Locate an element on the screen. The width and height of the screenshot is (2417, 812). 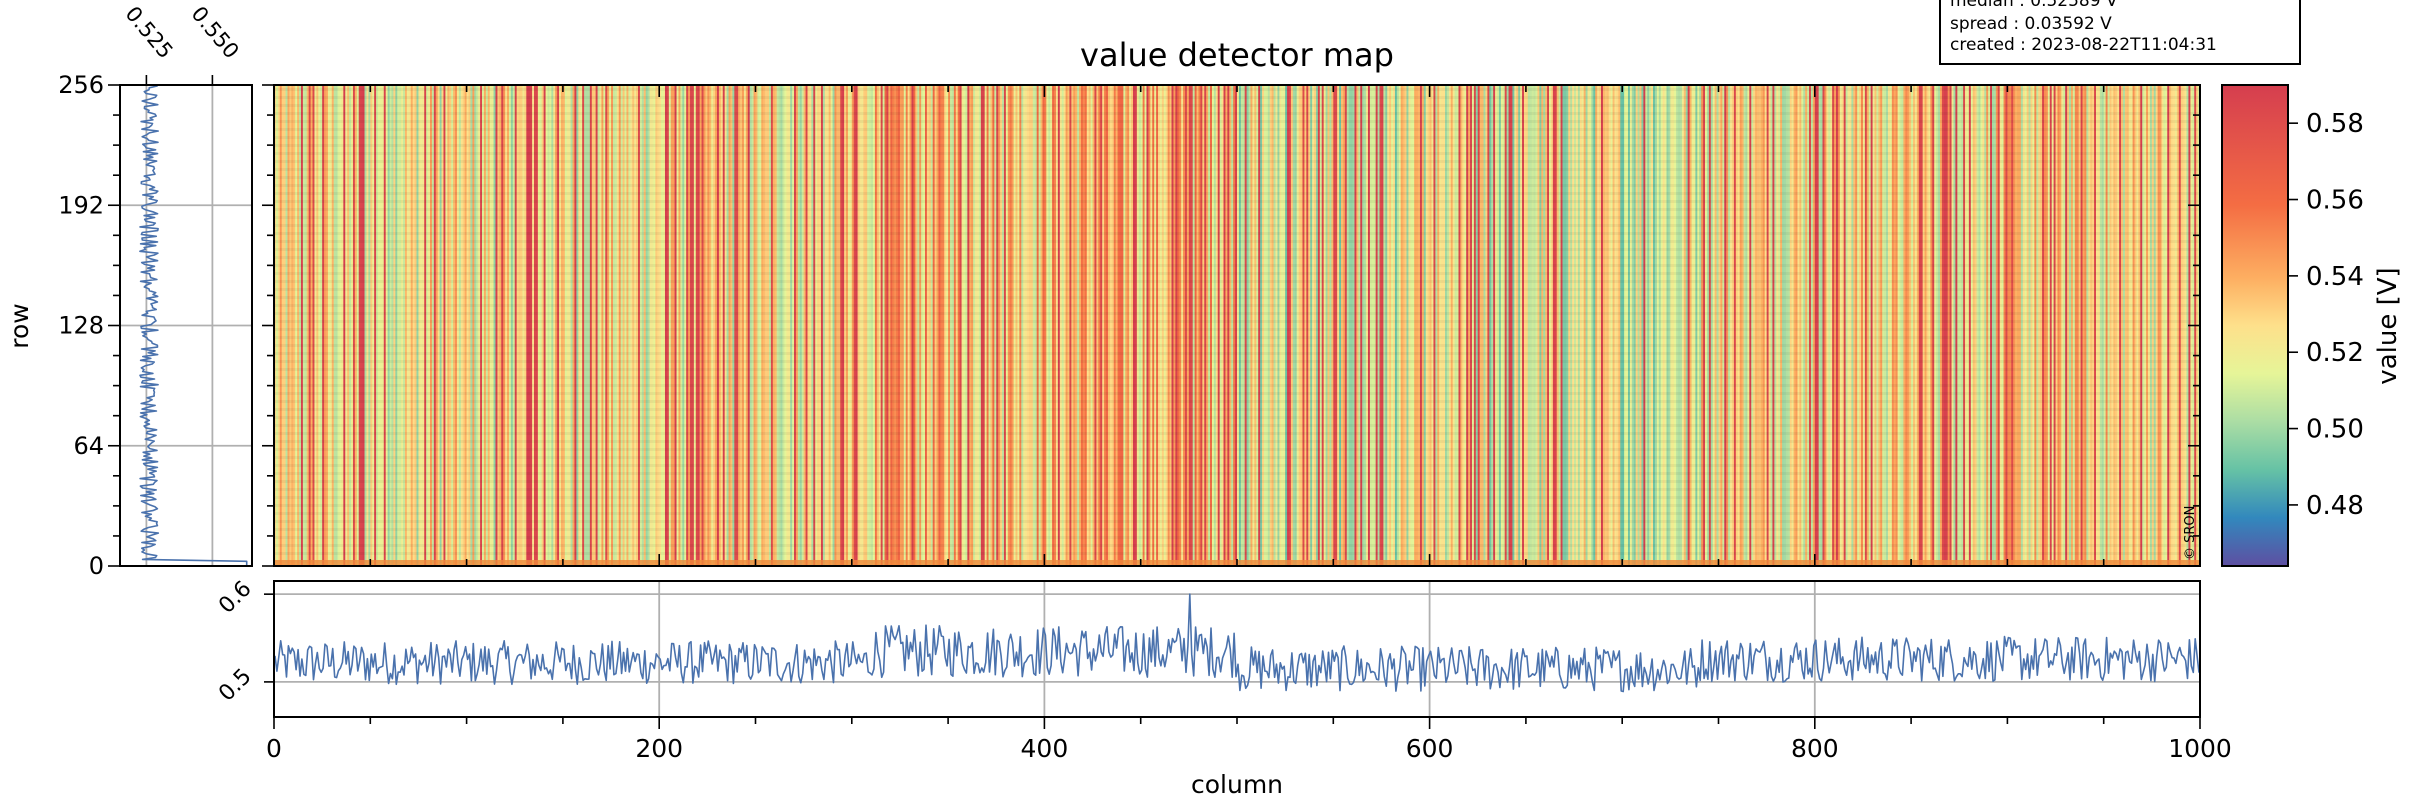
column-axis-labels: 0 200 400 600 800 1000 is located at coordinates (1249, 748).